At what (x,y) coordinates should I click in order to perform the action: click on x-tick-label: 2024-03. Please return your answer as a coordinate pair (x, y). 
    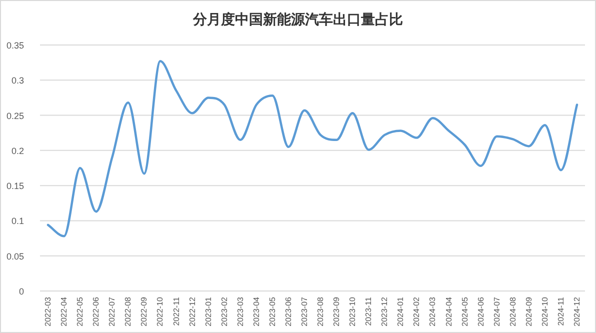
    Looking at the image, I should click on (433, 311).